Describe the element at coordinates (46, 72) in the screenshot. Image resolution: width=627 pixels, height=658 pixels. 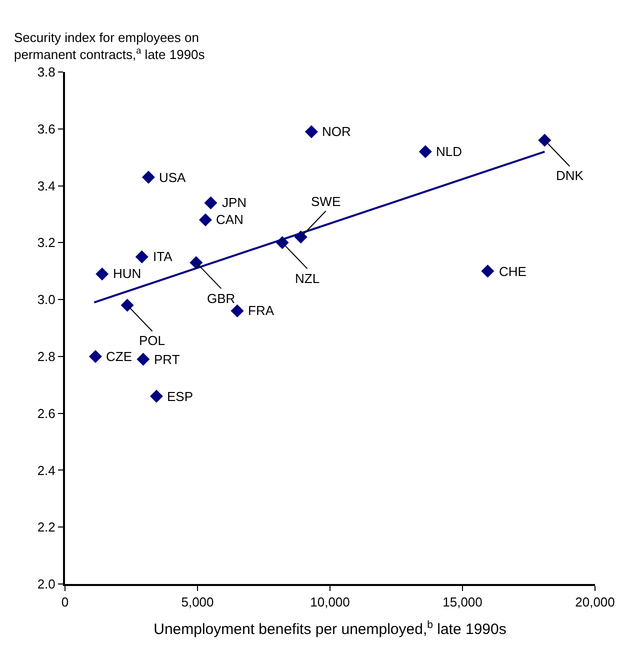
I see `y-tick-label: 3.8` at that location.